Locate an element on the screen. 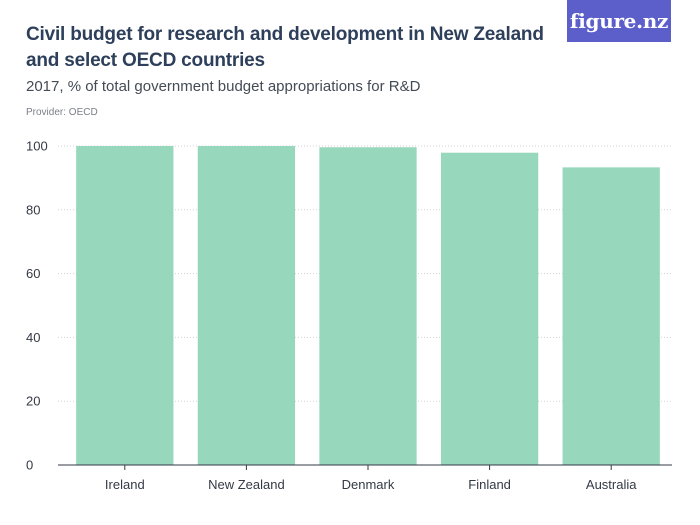 Image resolution: width=700 pixels, height=525 pixels. y-tick-label: 60 is located at coordinates (33, 273).